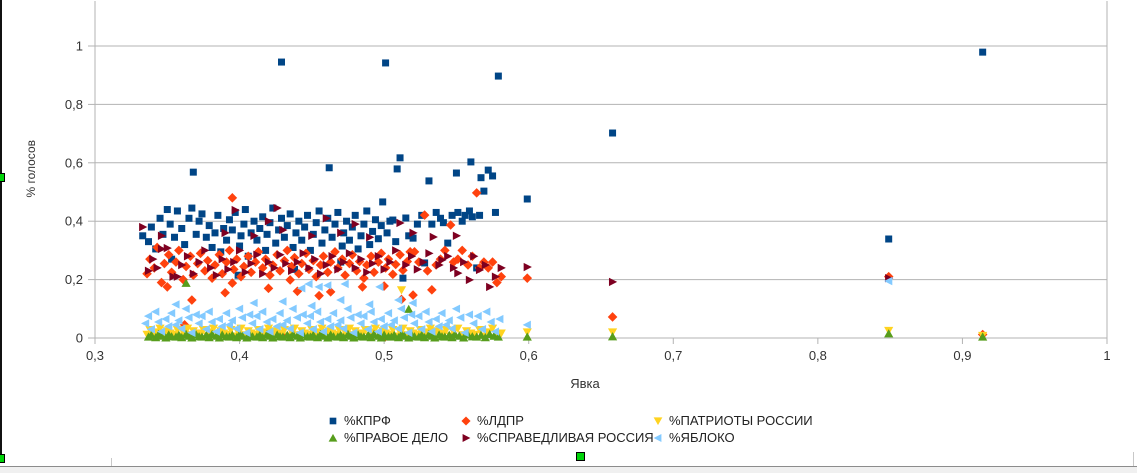  Describe the element at coordinates (492, 420) in the screenshot. I see `legend-item-ldpr: %ЛДПР` at that location.